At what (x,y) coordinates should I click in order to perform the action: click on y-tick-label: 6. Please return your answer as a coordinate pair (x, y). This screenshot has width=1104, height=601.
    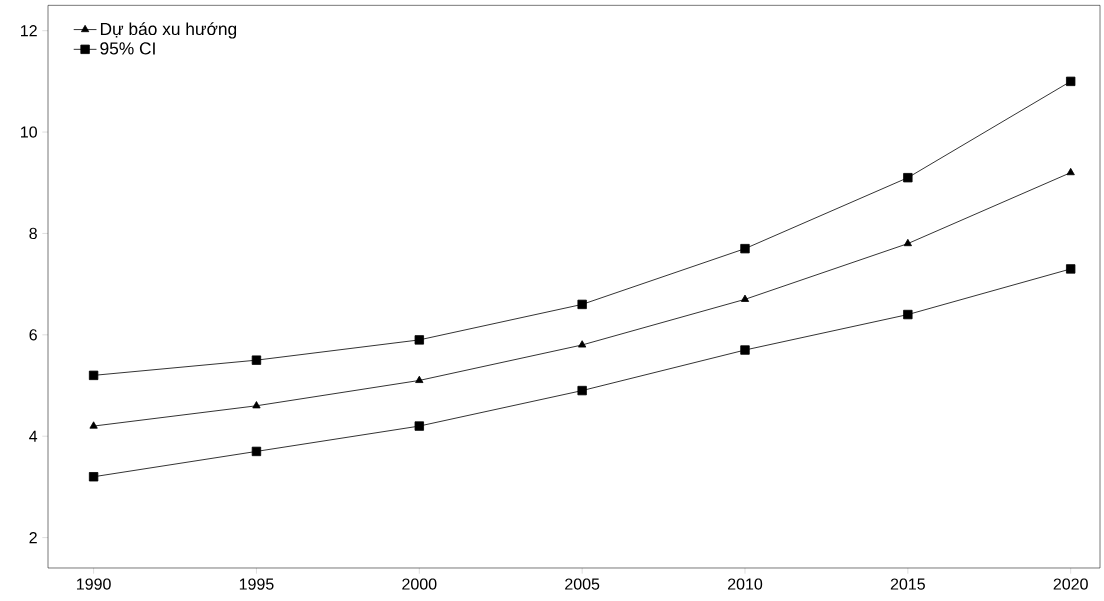
    Looking at the image, I should click on (33, 335).